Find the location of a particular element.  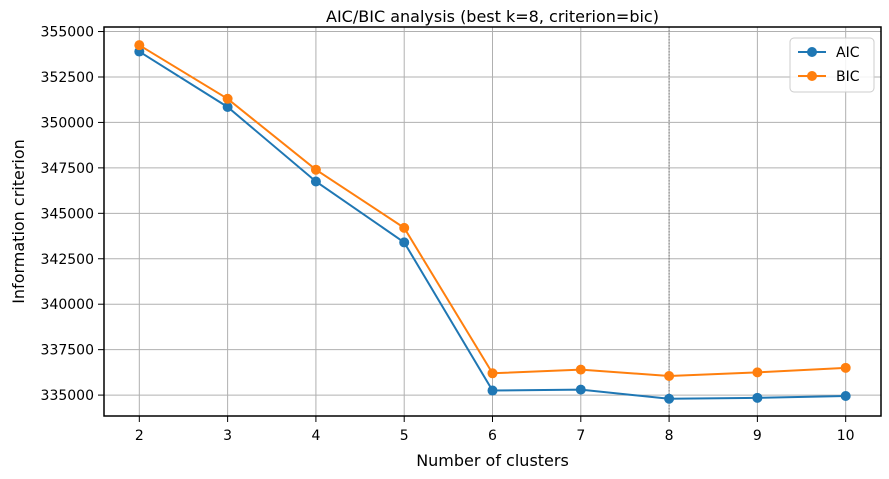

y-tick-label: 335000 is located at coordinates (67, 396).